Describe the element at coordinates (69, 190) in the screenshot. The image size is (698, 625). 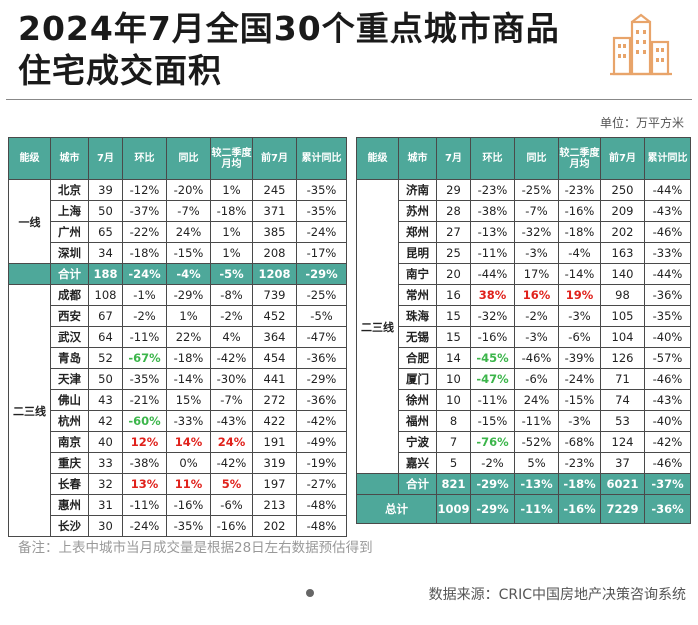
I see `city-name: 北京` at that location.